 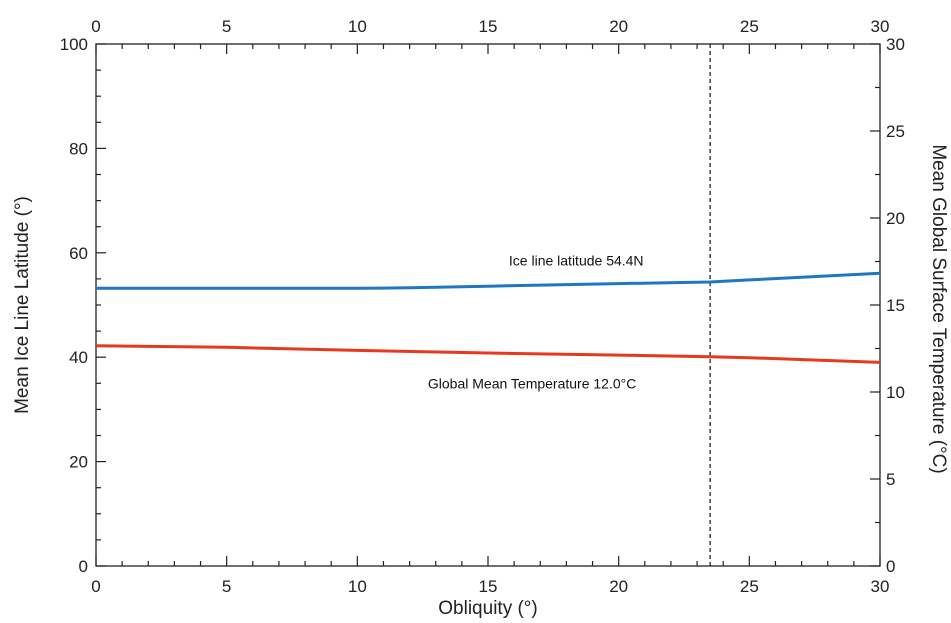 I want to click on global-mean-temperature-series, so click(x=488, y=354).